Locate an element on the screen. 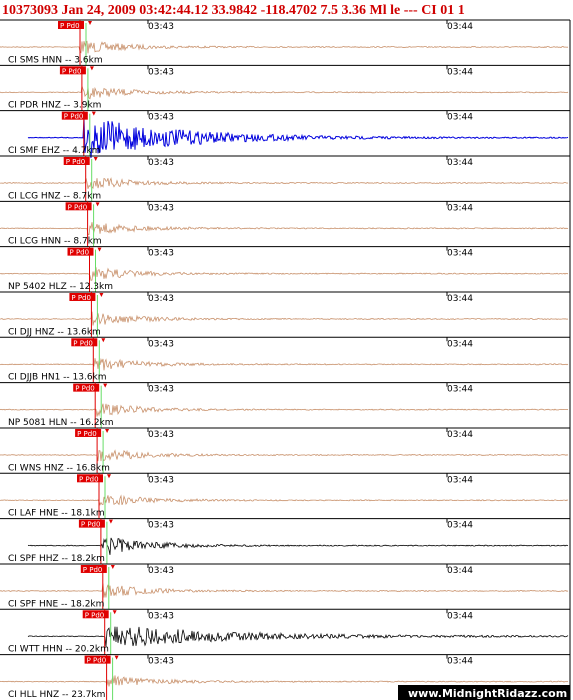  trace-label: CI HLL HNZ -- 23.7km is located at coordinates (56, 695).